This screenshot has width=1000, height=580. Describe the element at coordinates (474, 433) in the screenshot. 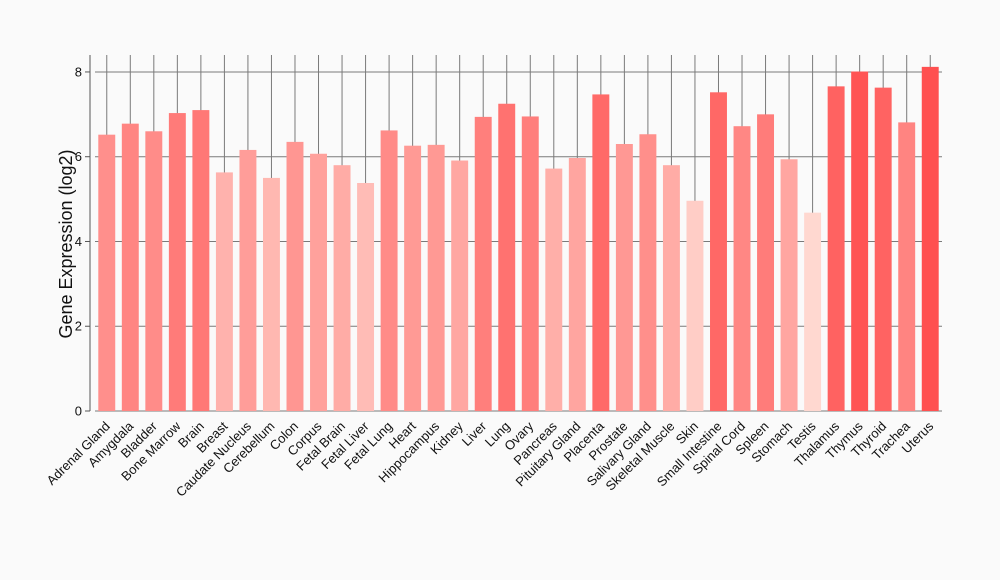

I see `x-tick-label: Liver` at that location.